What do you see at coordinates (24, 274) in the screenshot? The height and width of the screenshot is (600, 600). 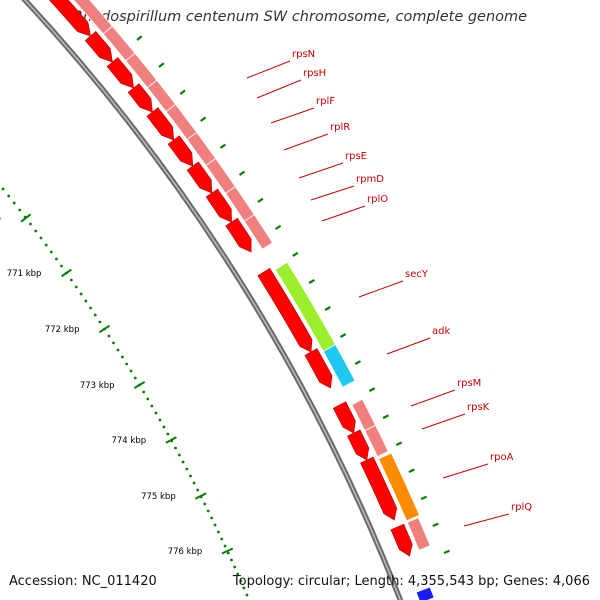 I see `kbp-label: 771 kbp` at bounding box center [24, 274].